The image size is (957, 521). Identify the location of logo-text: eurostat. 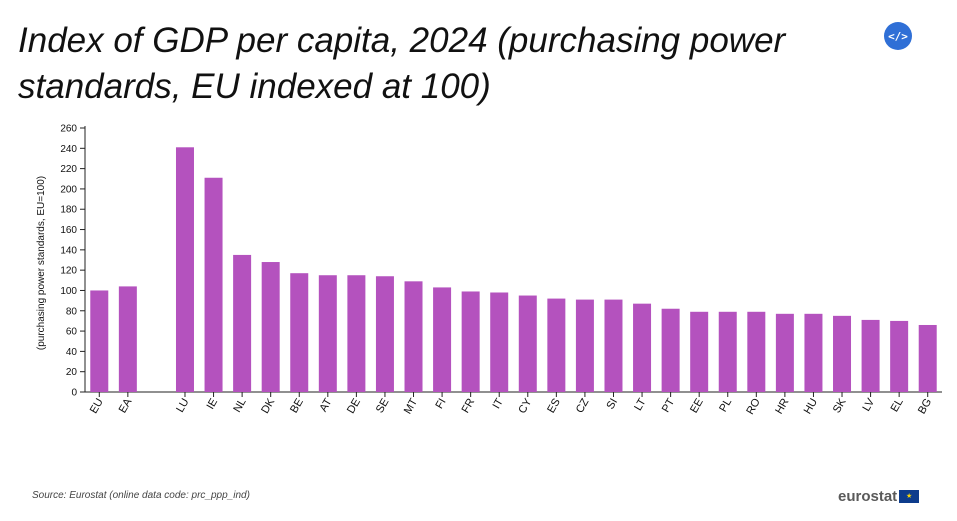
(868, 496).